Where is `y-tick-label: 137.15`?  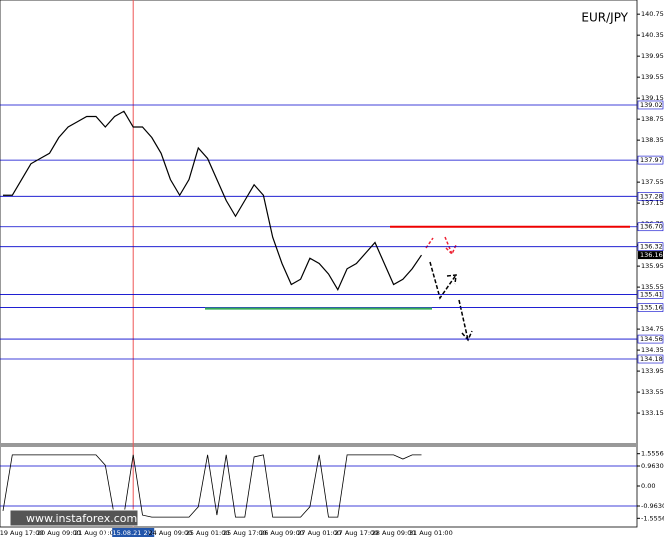
y-tick-label: 137.15 is located at coordinates (652, 203).